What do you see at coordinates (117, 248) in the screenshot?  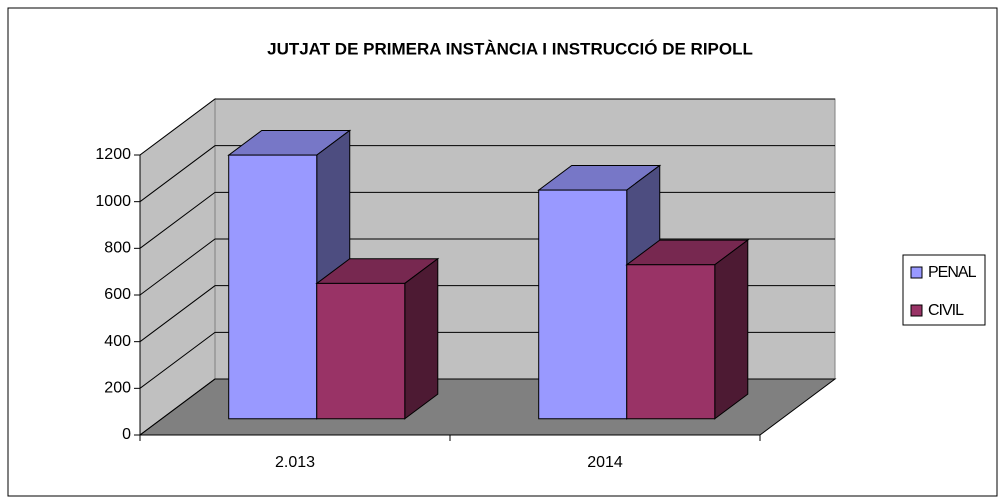 I see `y-tick-label: 800` at bounding box center [117, 248].